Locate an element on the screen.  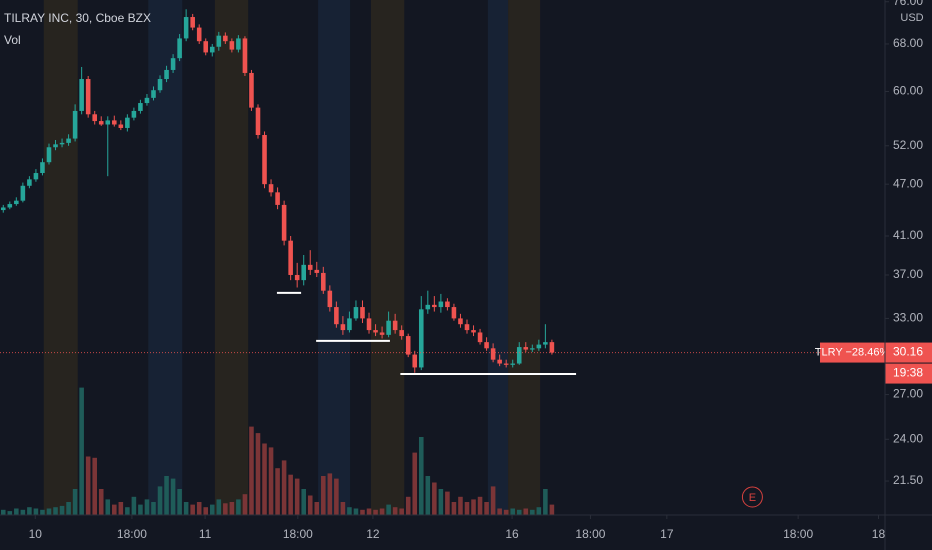
y-tick-label: 68.00 is located at coordinates (908, 43).